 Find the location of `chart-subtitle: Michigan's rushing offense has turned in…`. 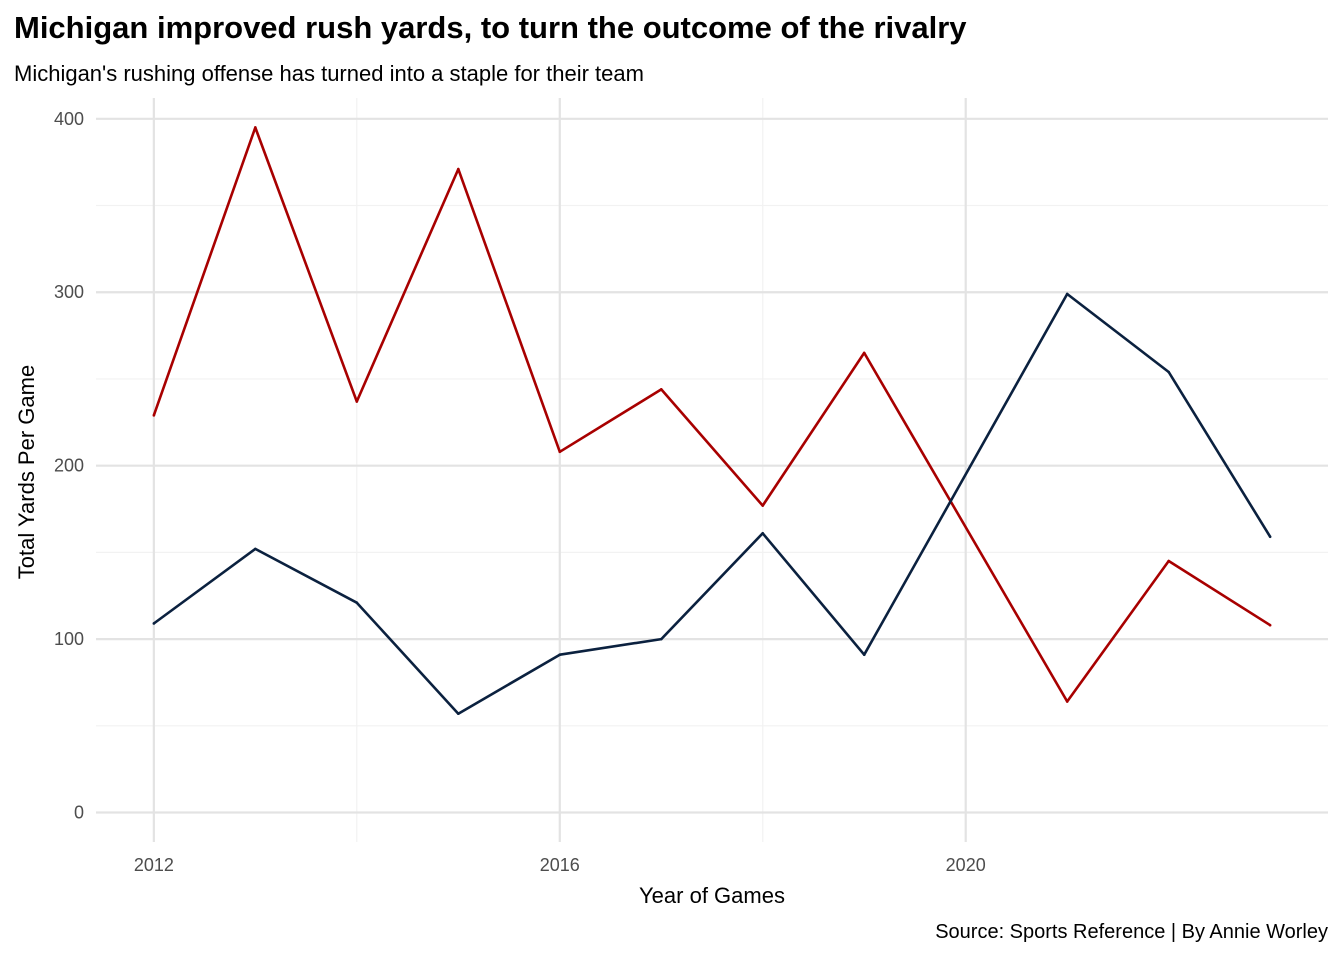

chart-subtitle: Michigan's rushing offense has turned in… is located at coordinates (329, 73).